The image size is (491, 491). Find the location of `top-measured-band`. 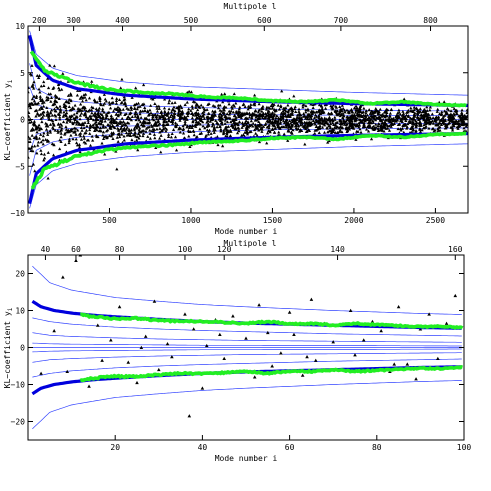

top-measured-band is located at coordinates (249, 160).